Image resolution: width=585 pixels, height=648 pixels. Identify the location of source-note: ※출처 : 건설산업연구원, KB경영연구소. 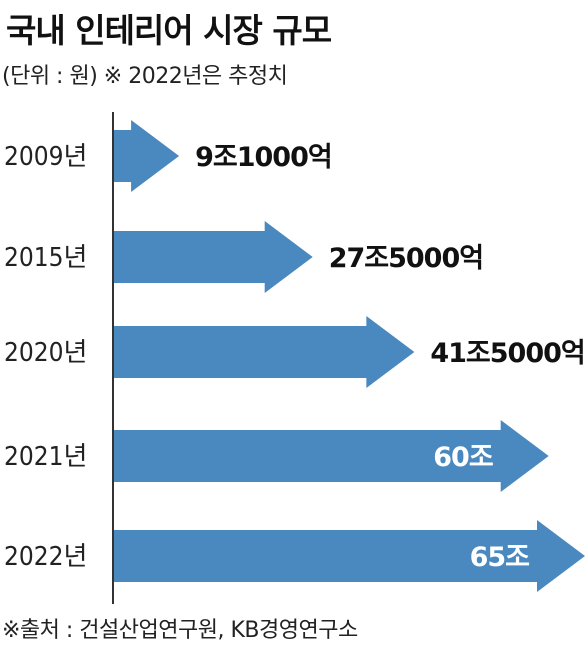
(180, 630).